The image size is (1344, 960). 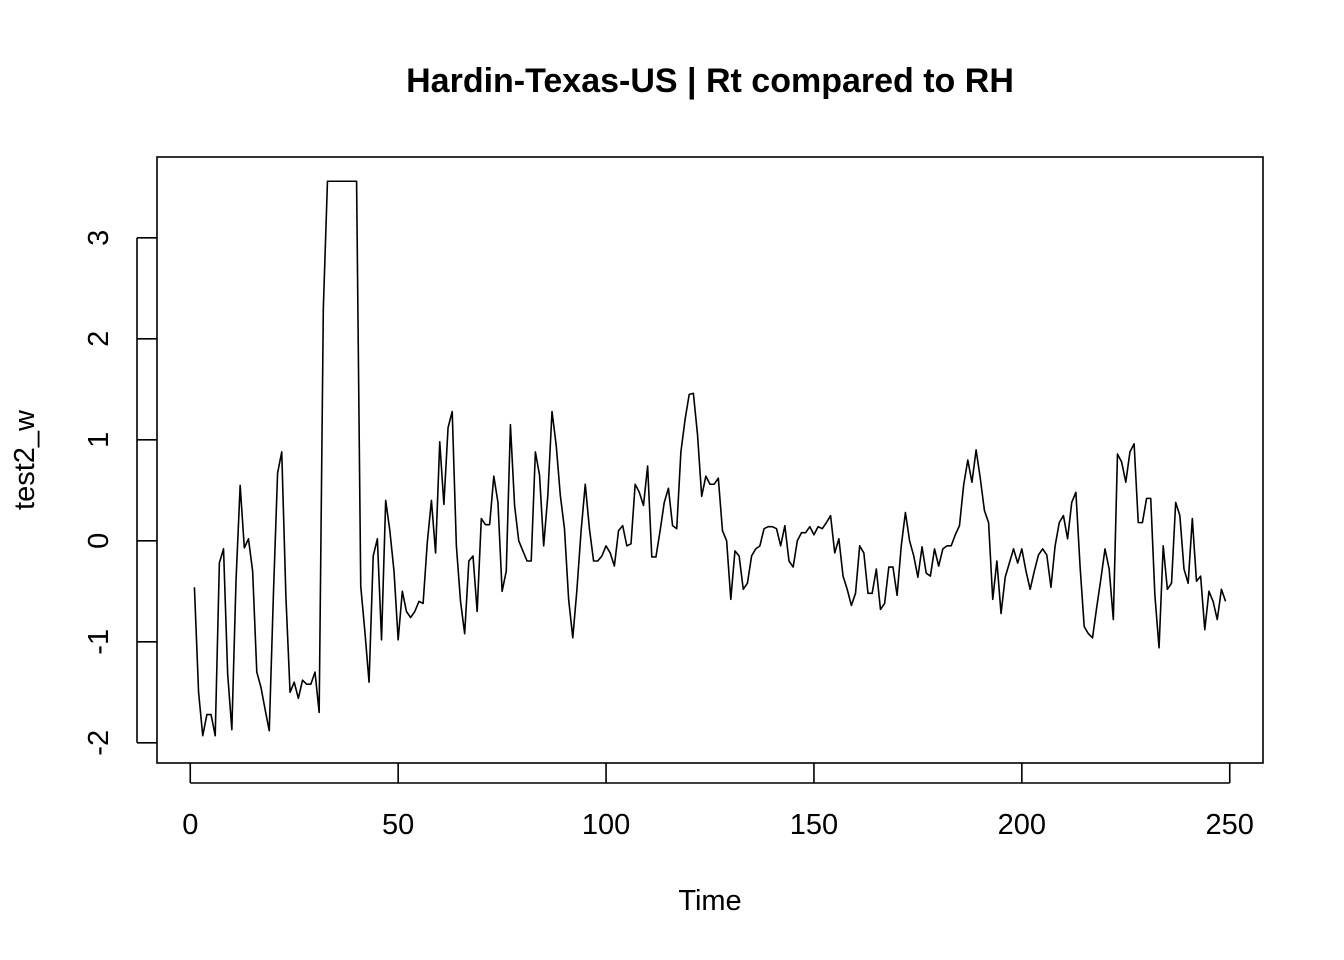 I want to click on x-tick-label: 100, so click(x=606, y=825).